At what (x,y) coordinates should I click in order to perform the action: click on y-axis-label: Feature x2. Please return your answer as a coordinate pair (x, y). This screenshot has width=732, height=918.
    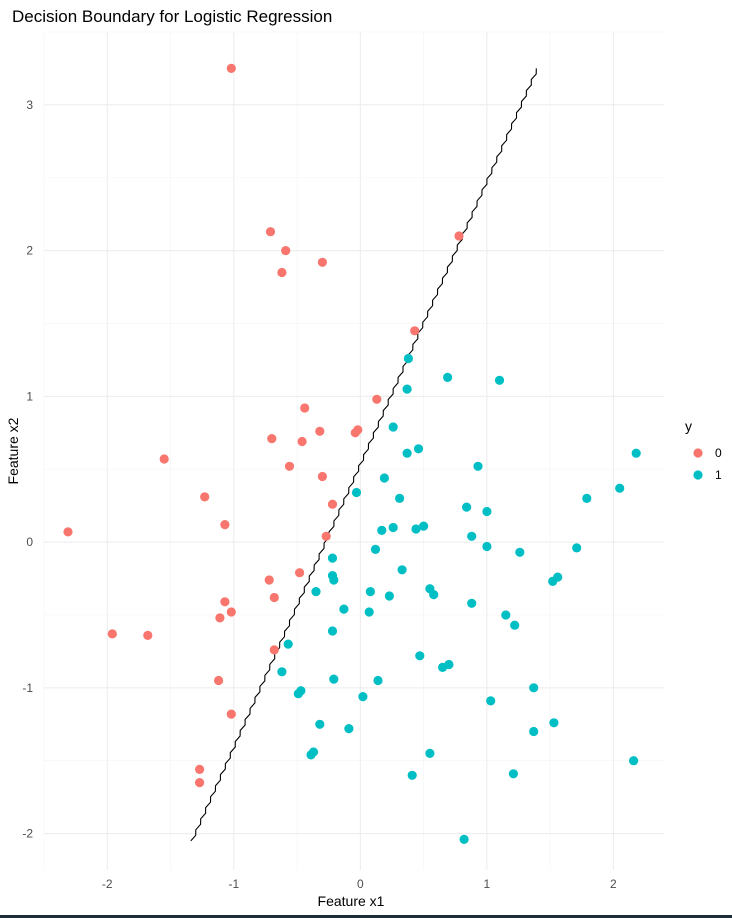
    Looking at the image, I should click on (13, 450).